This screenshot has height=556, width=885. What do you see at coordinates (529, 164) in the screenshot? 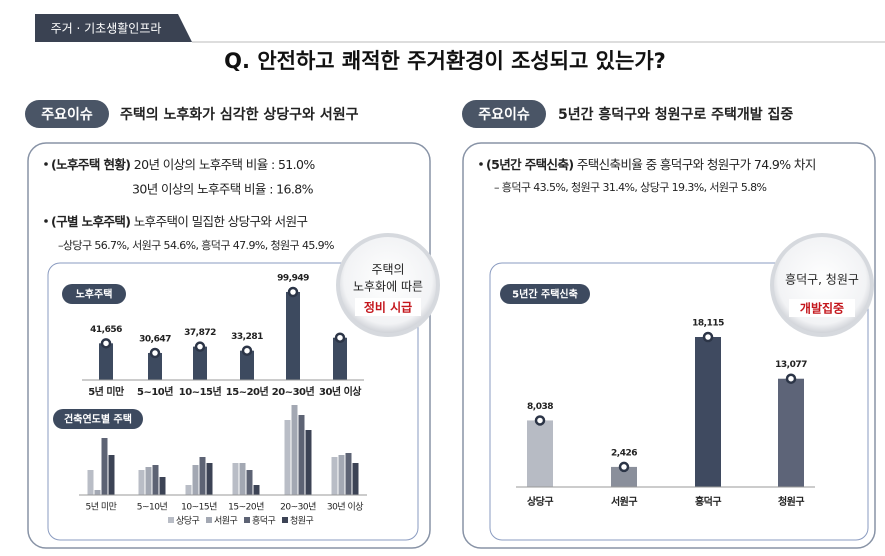
I see `bullet-label: (5년간 주택신축)` at bounding box center [529, 164].